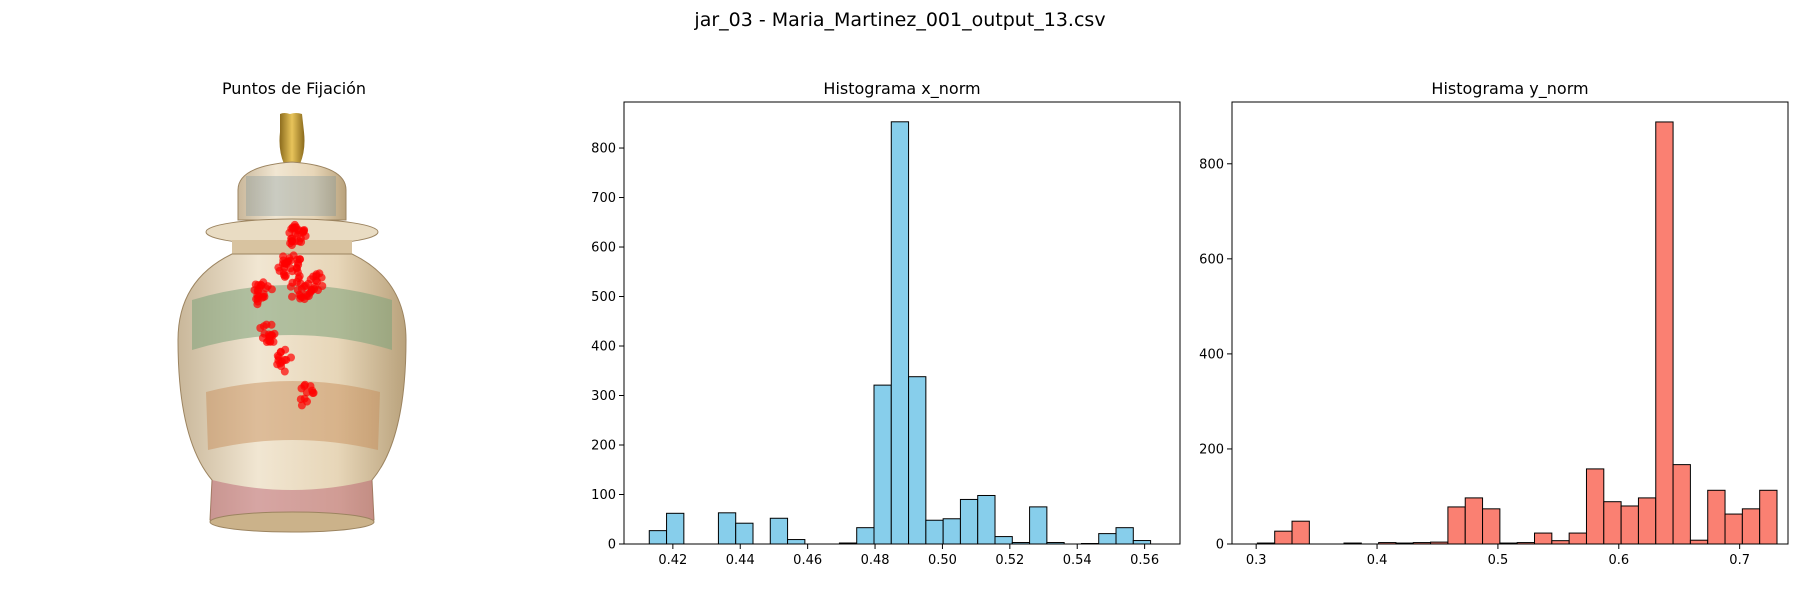 The image size is (1800, 600). Describe the element at coordinates (612, 545) in the screenshot. I see `x-hist-y-tick-label: 0` at that location.